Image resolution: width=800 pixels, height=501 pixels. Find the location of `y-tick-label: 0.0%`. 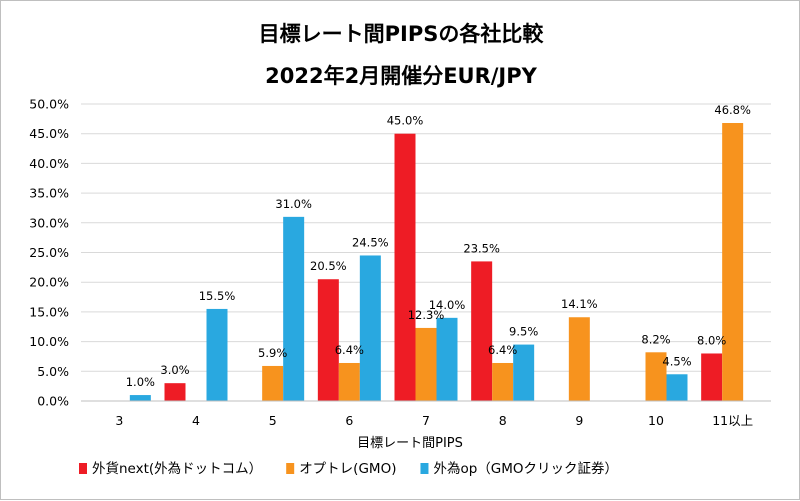

y-tick-label: 0.0% is located at coordinates (53, 401).